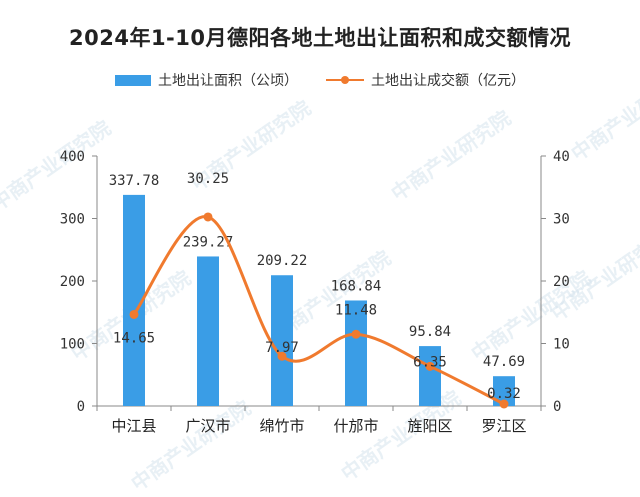  Describe the element at coordinates (133, 426) in the screenshot. I see `x-category-label: 中江县` at that location.